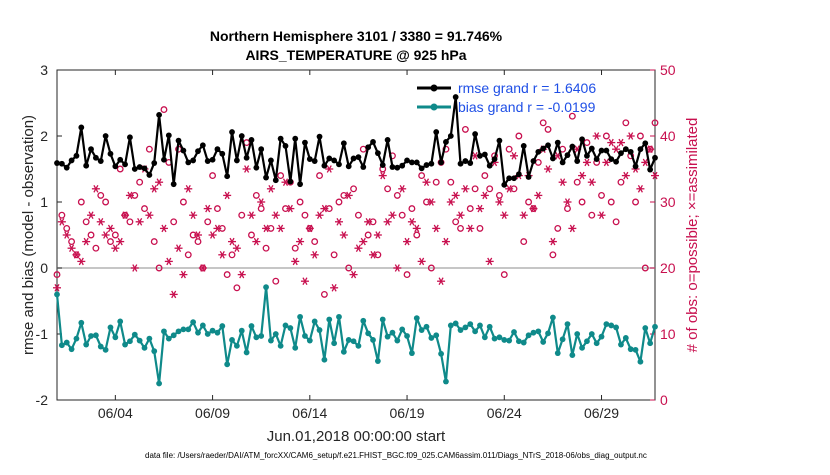 The width and height of the screenshot is (830, 475). Describe the element at coordinates (434, 88) in the screenshot. I see `legend-rmse-marker` at that location.